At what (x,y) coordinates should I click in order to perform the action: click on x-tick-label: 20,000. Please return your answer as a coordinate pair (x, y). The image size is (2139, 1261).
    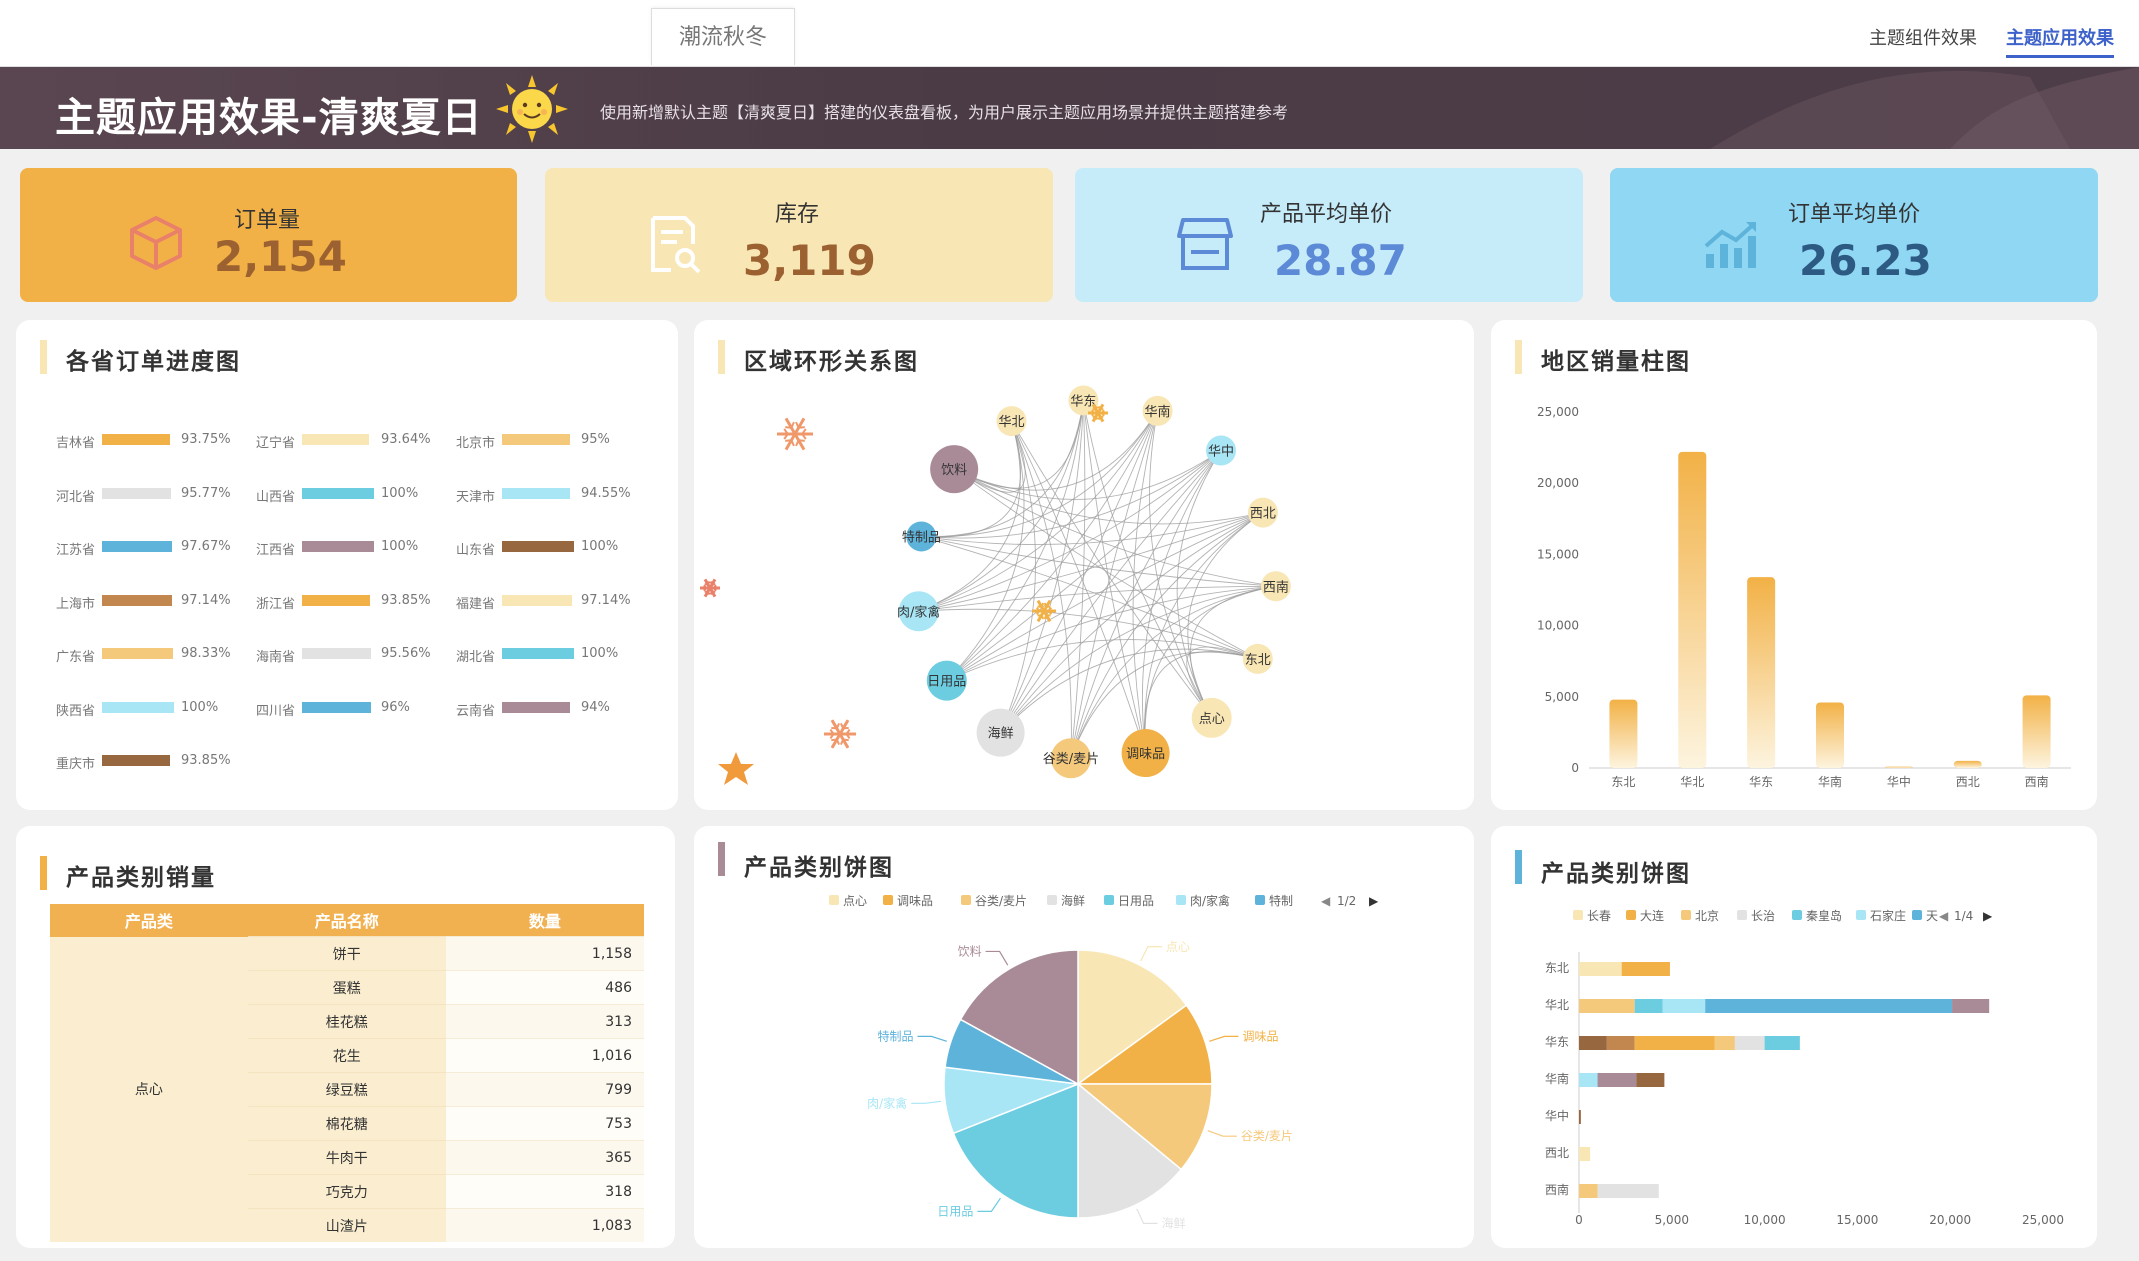
    Looking at the image, I should click on (1950, 1220).